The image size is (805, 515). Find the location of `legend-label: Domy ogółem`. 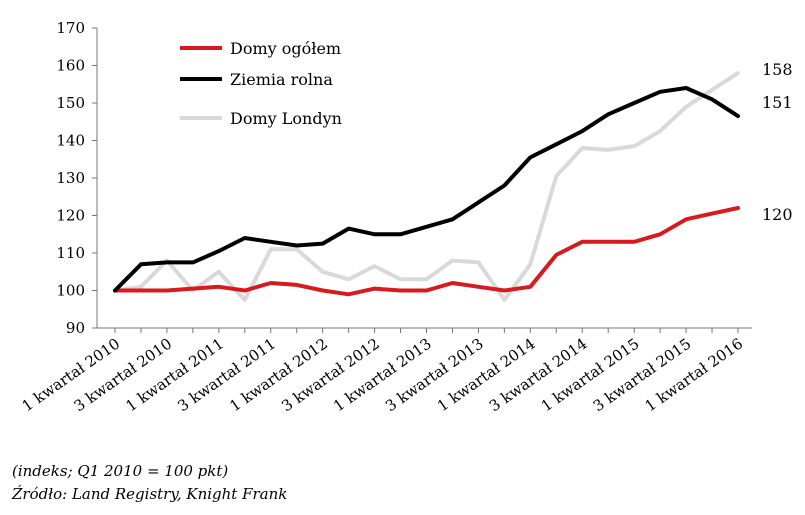

legend-label: Domy ogółem is located at coordinates (285, 48).